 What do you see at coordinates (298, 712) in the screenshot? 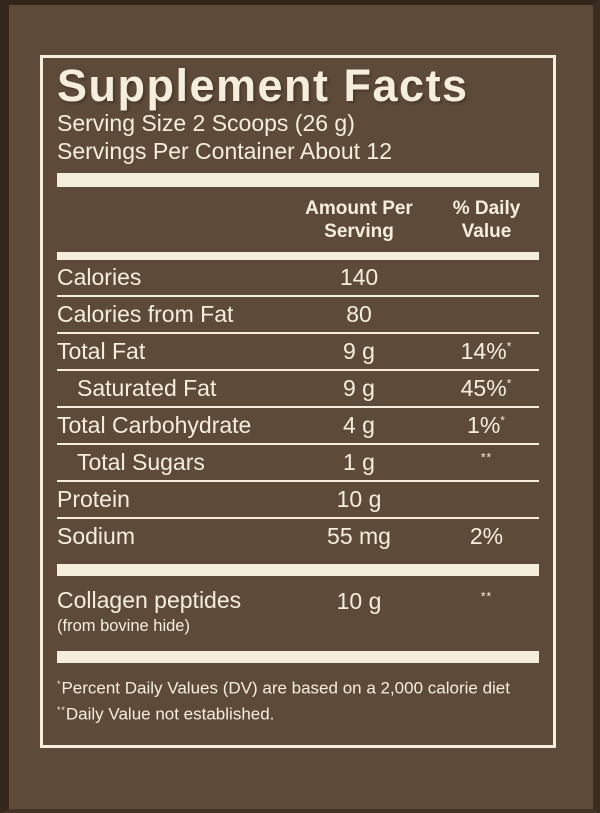
I see `footnote-not-established: **Daily Value not established.` at bounding box center [298, 712].